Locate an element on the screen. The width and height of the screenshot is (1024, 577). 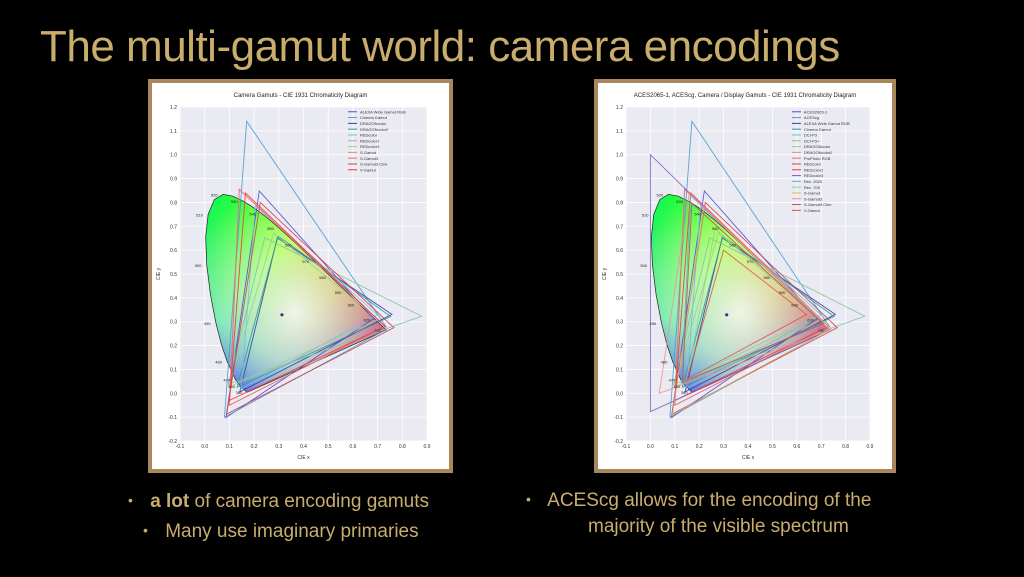
legend-entry: Rec. 709 is located at coordinates (812, 187).